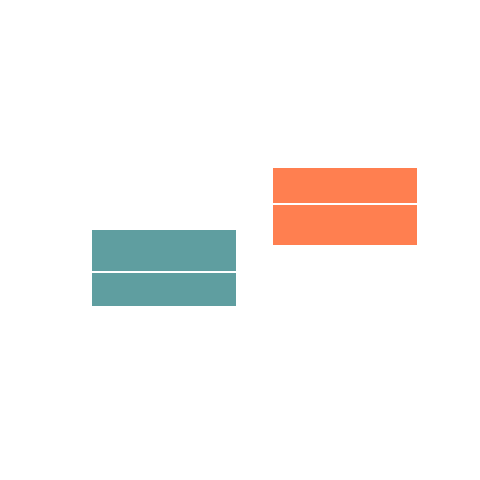  I want to click on teal-block-top-segment, so click(164, 250).